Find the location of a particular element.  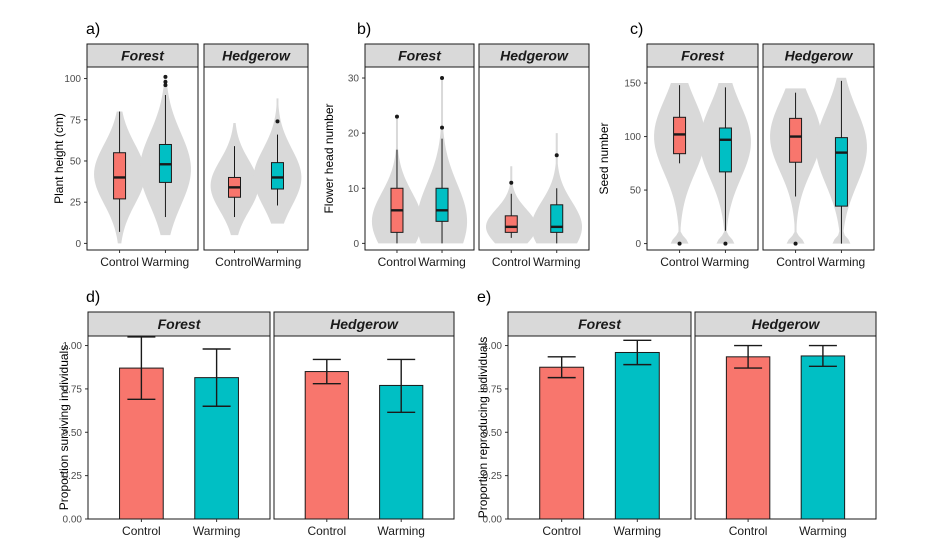

y-tick-label: 10 is located at coordinates (354, 189).